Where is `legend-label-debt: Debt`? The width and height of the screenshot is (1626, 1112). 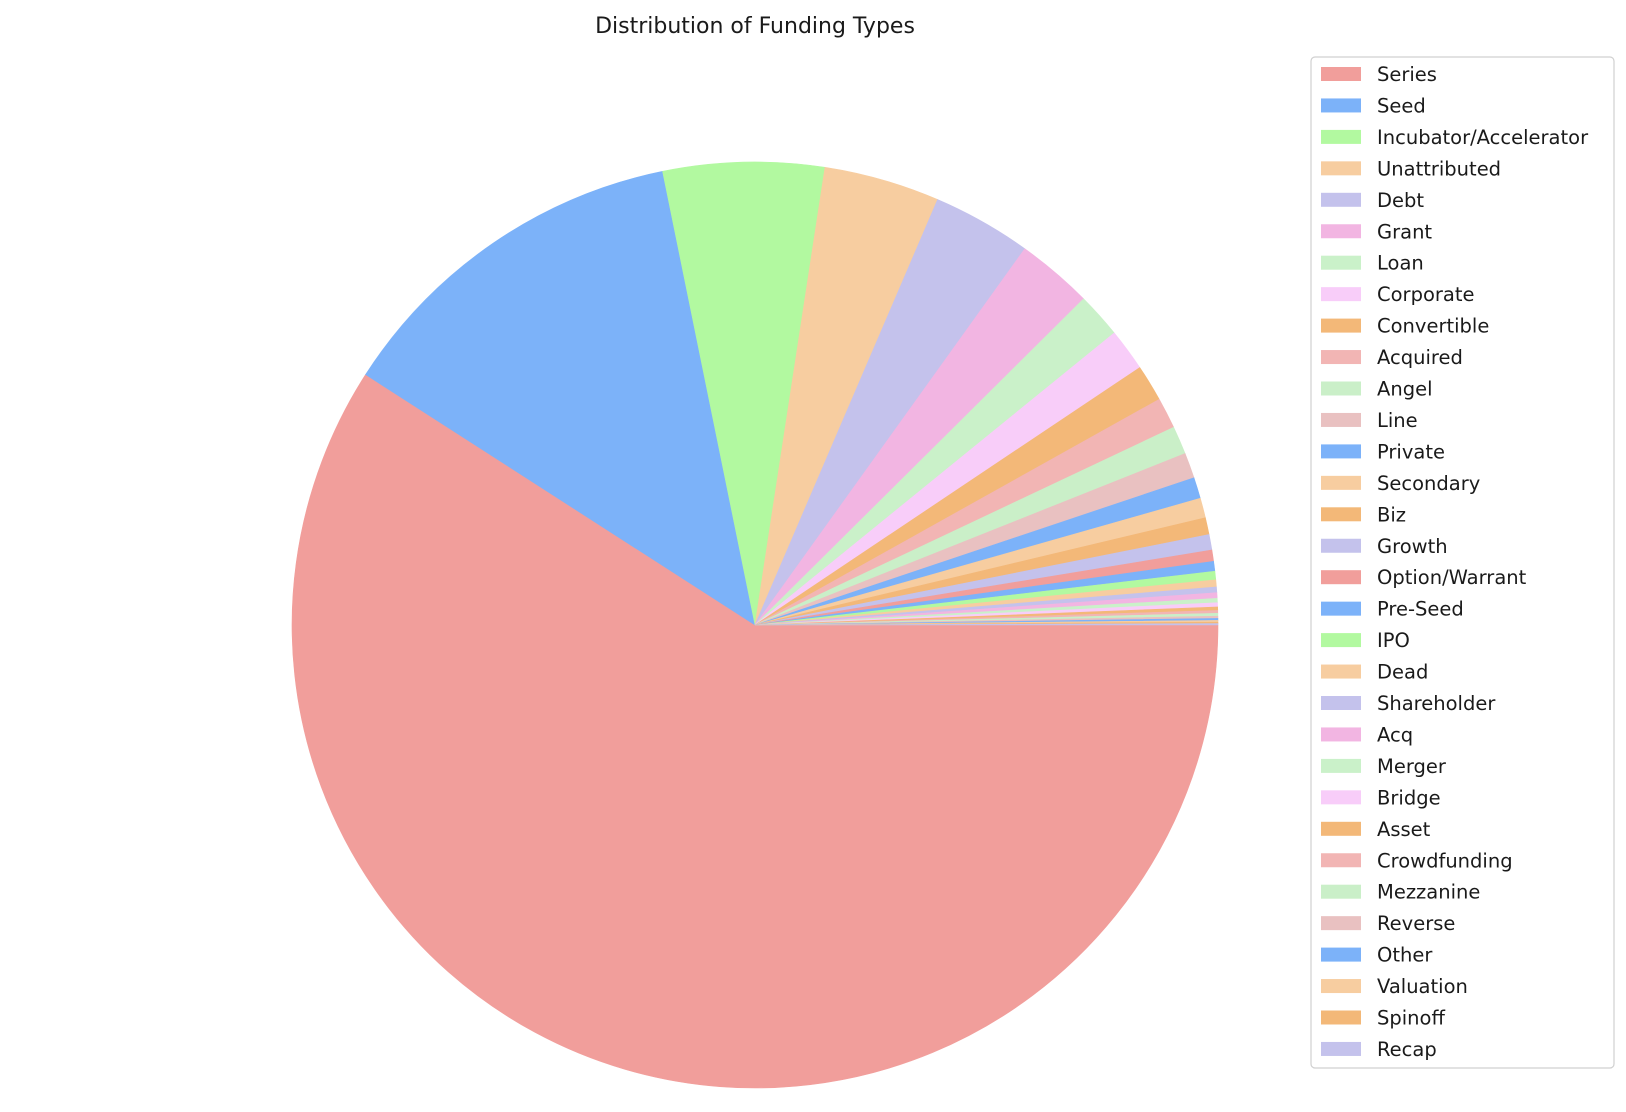 legend-label-debt: Debt is located at coordinates (1400, 200).